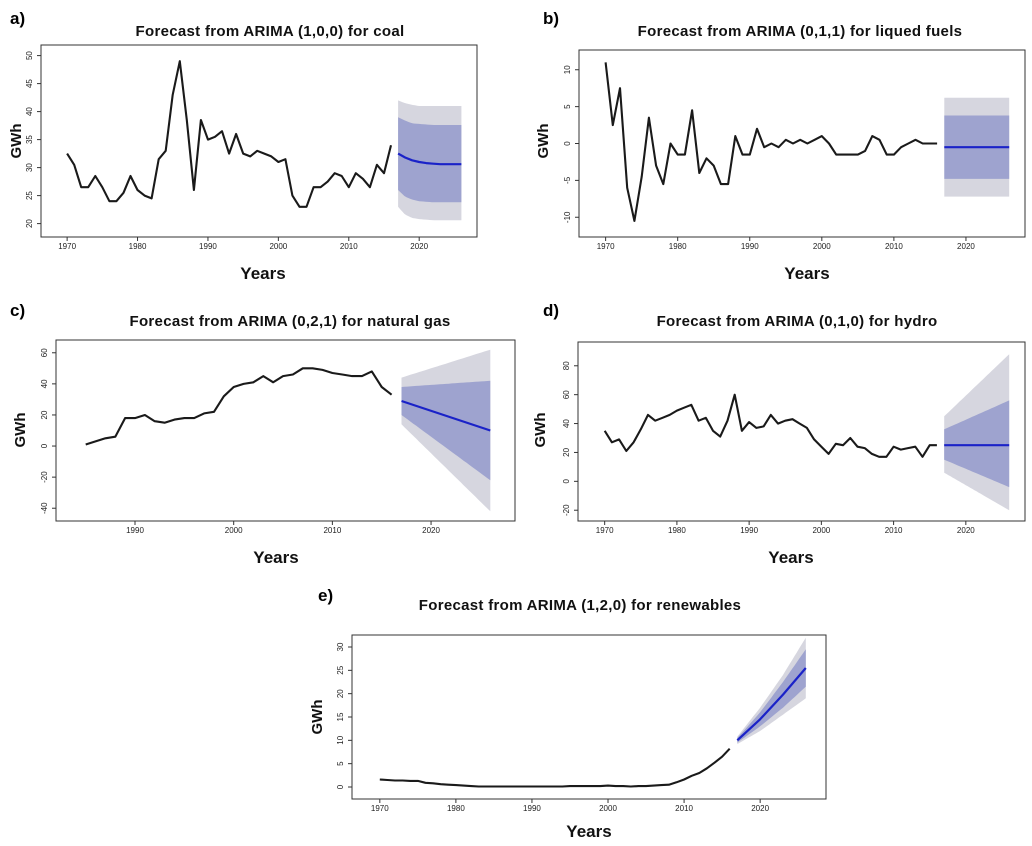  What do you see at coordinates (29, 83) in the screenshot?
I see `y-tick-label: 45` at bounding box center [29, 83].